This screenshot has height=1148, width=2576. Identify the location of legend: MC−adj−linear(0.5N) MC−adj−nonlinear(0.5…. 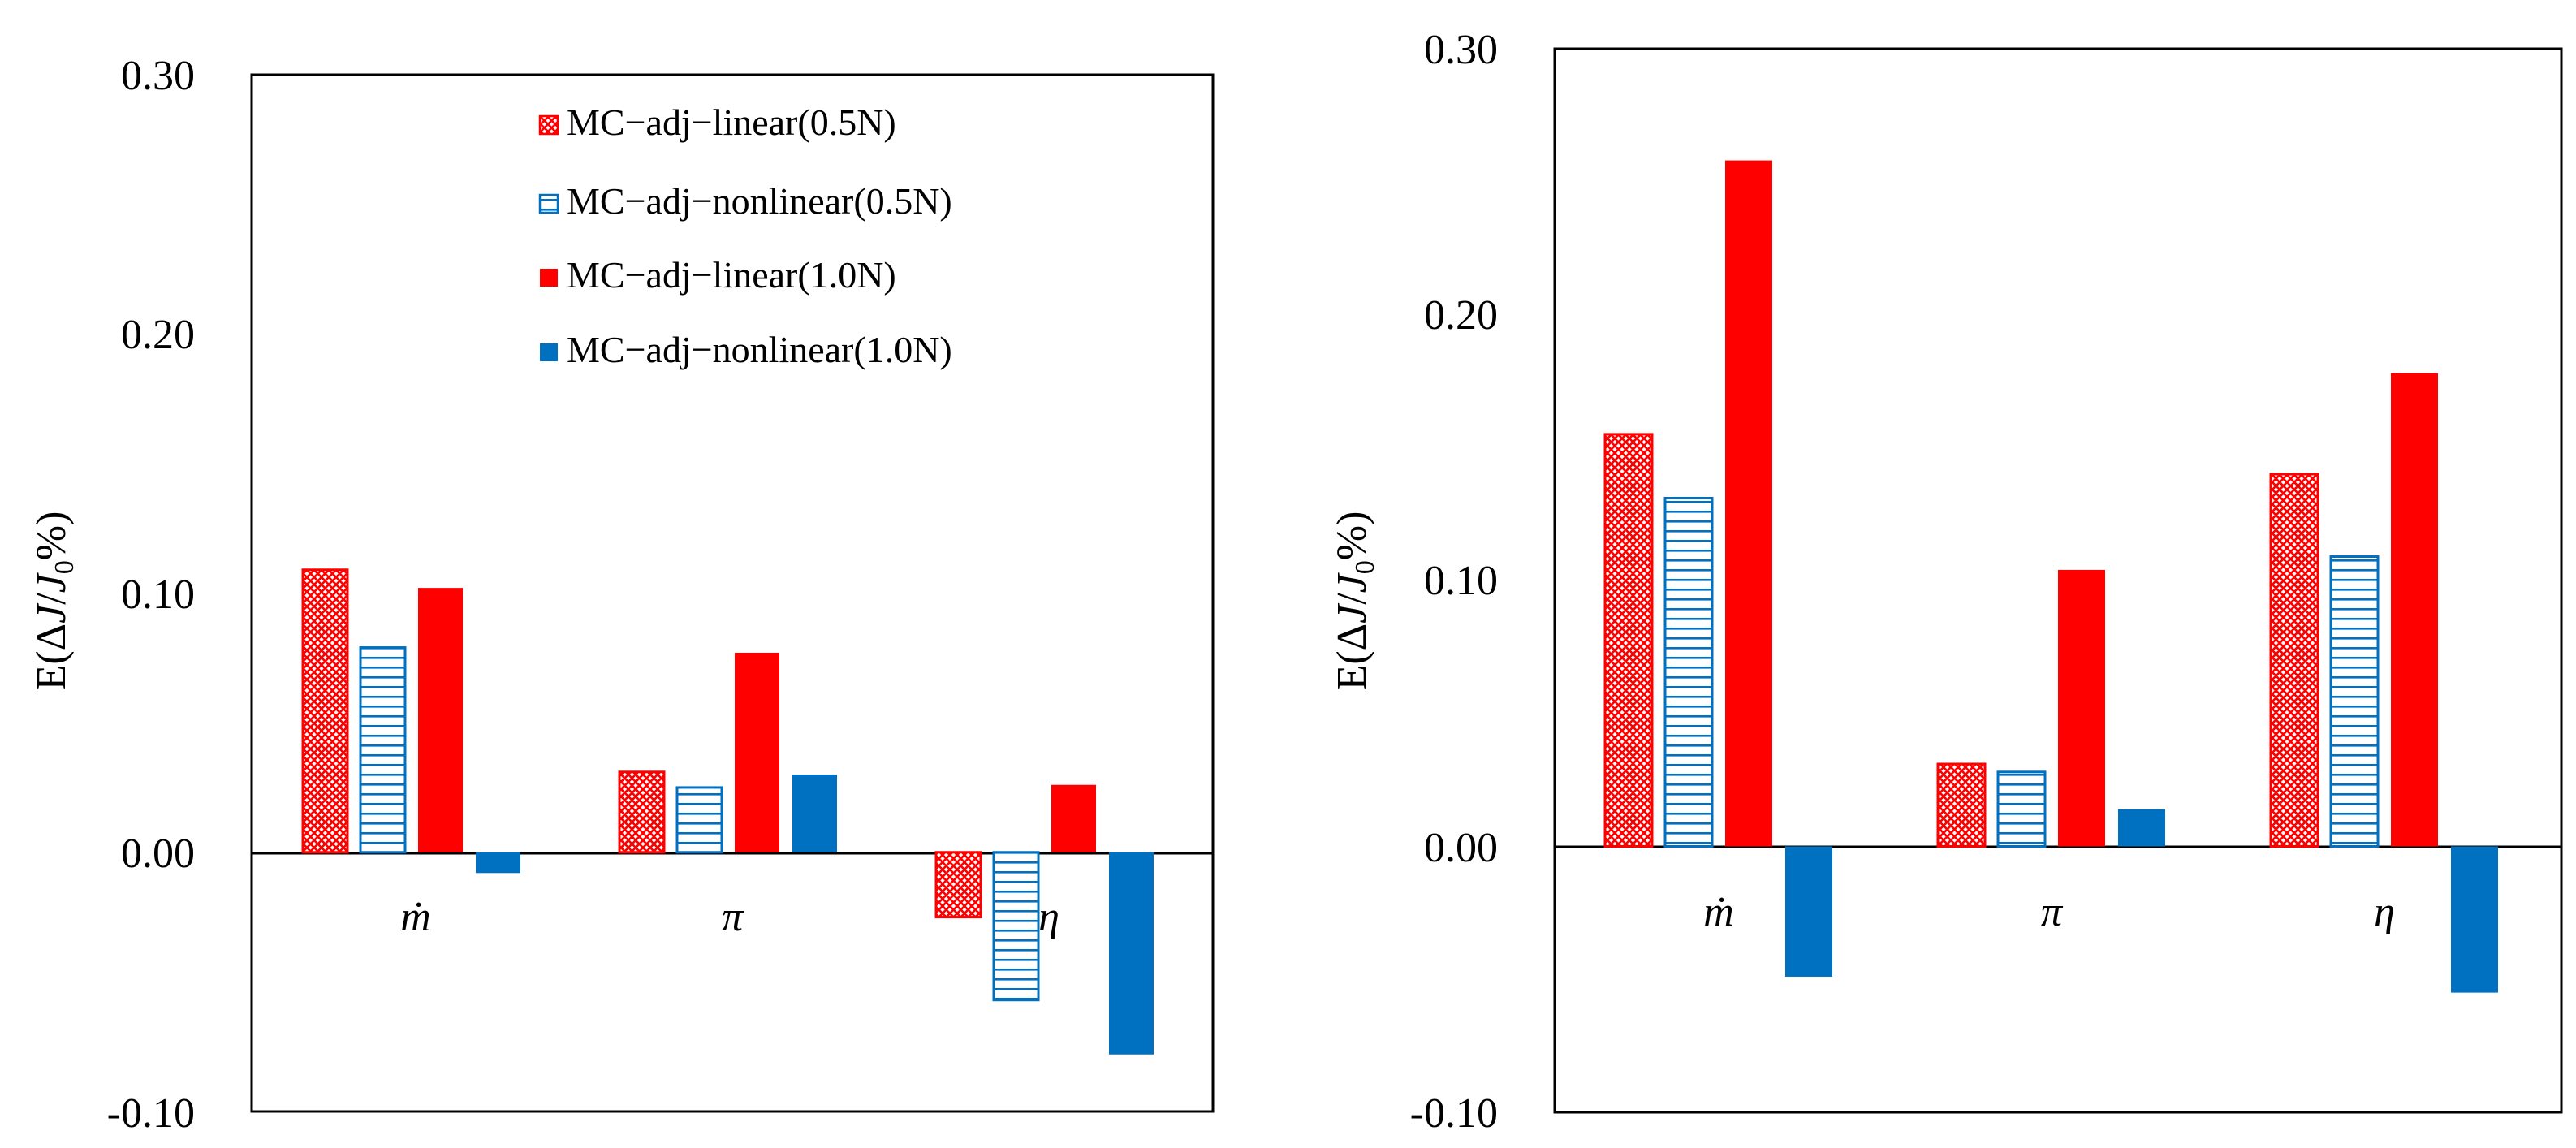
(745, 235).